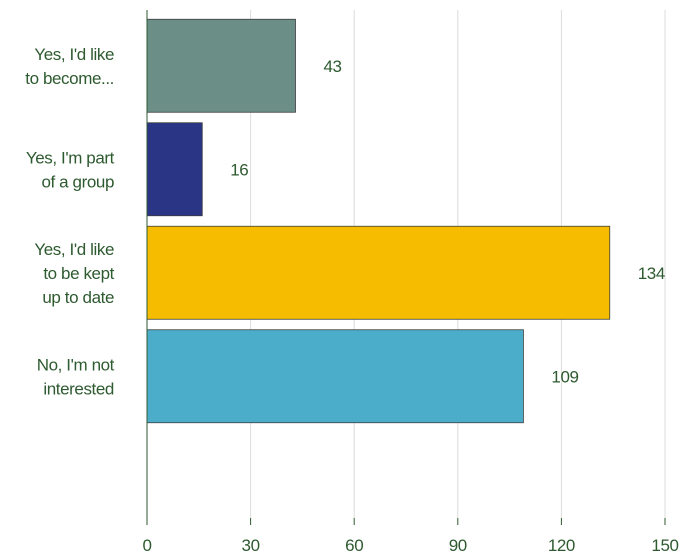 The image size is (683, 559). What do you see at coordinates (664, 545) in the screenshot?
I see `x-tick-label: 150` at bounding box center [664, 545].